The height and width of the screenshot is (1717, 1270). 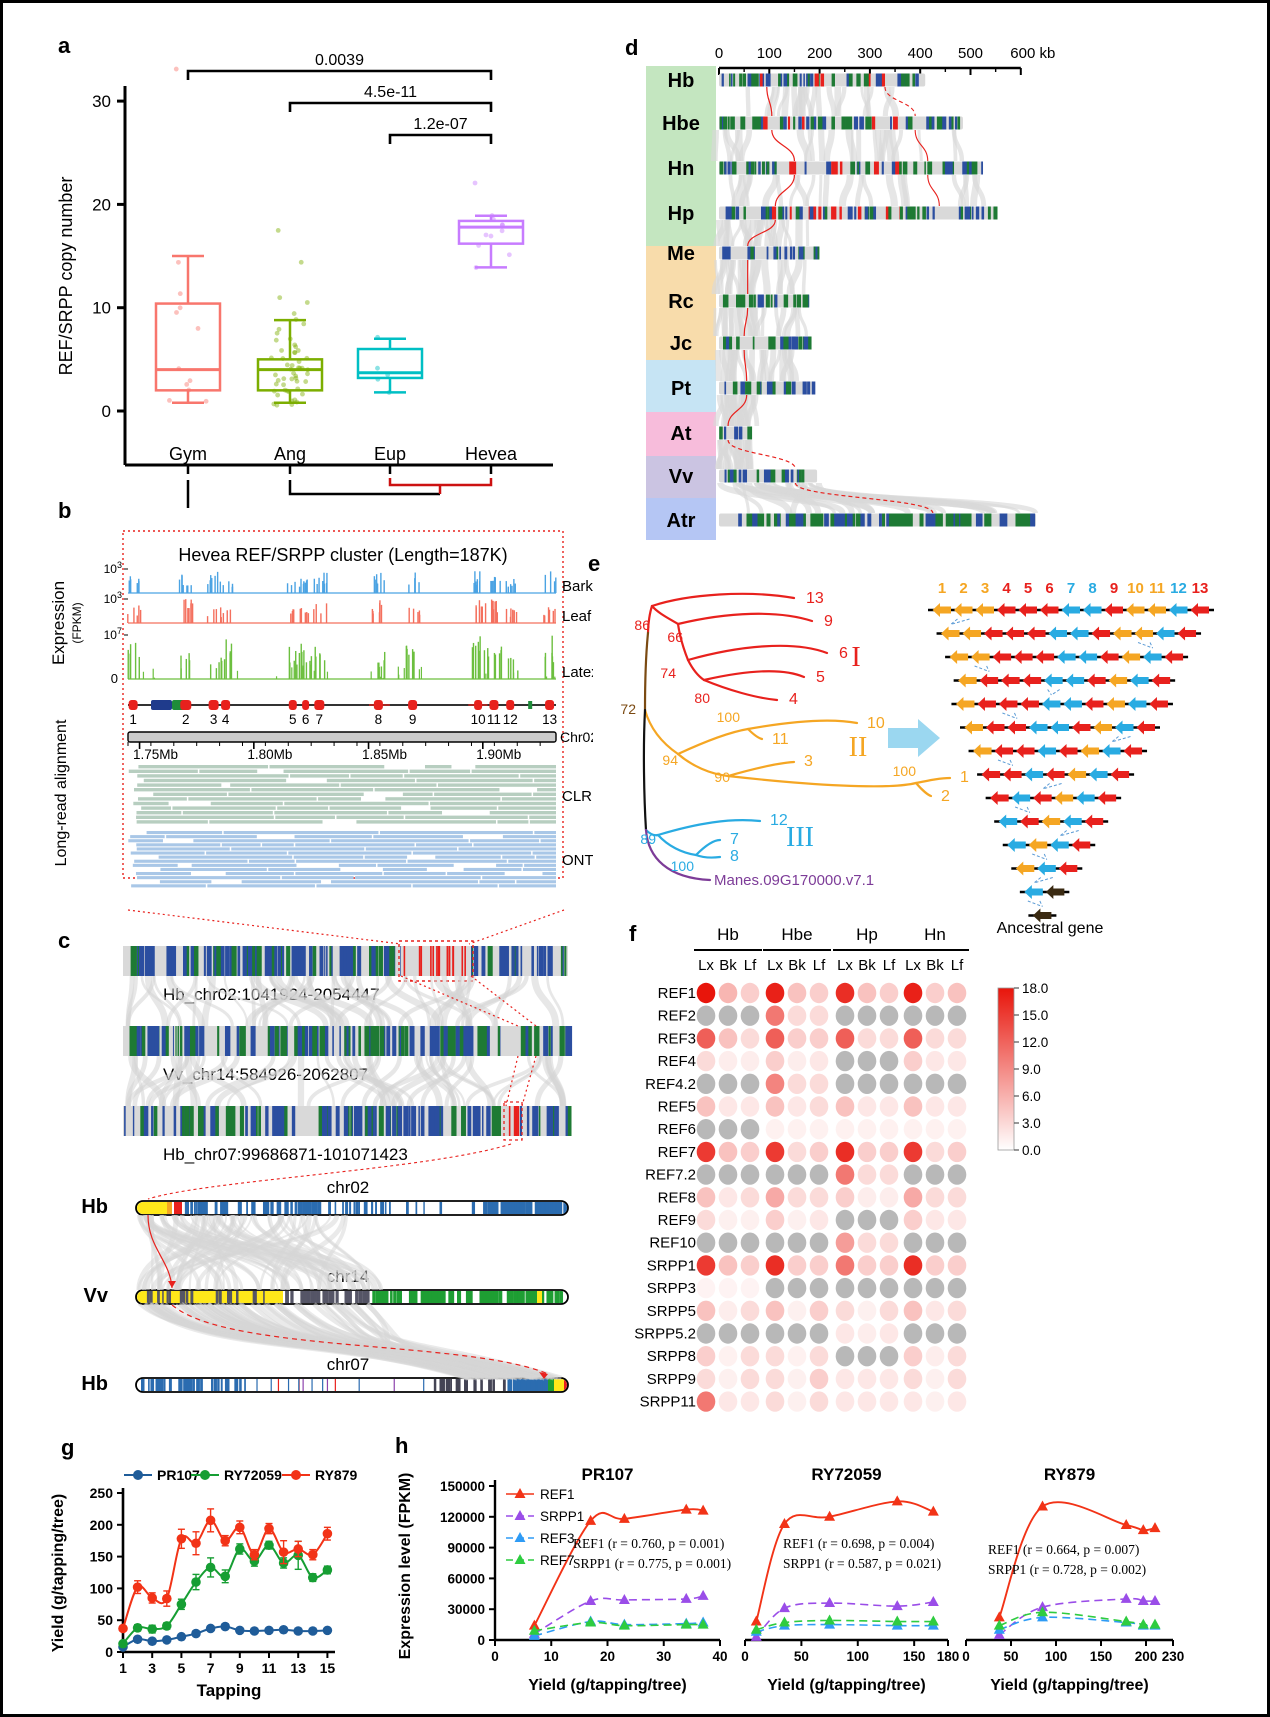 What do you see at coordinates (706, 965) in the screenshot?
I see `f-sub-header: Lx` at bounding box center [706, 965].